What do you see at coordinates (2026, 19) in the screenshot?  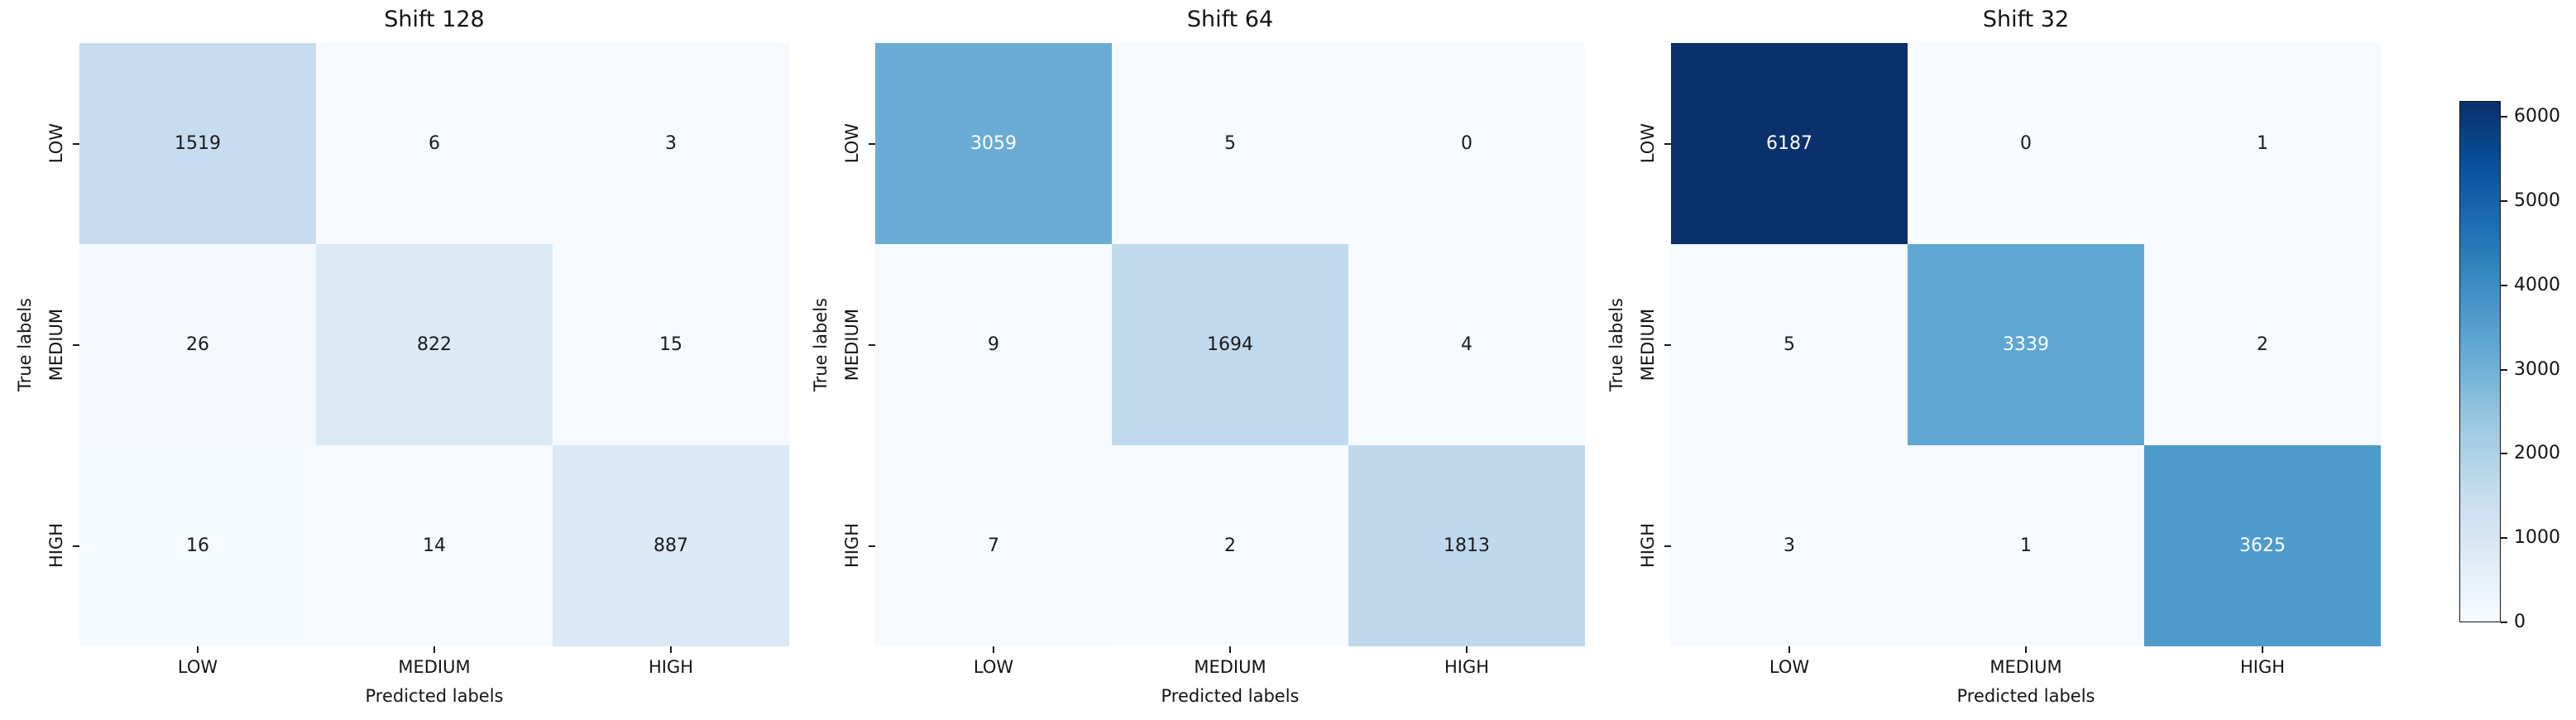 I see `subplot-title: Shift 32` at bounding box center [2026, 19].